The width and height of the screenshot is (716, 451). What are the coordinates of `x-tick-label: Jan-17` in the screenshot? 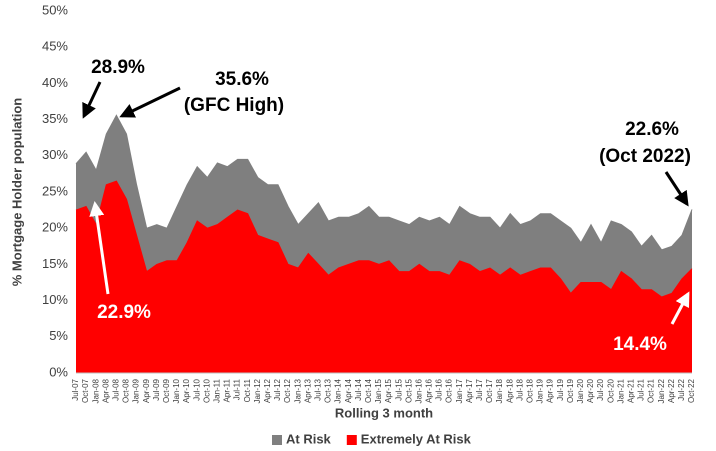 It's located at (459, 390).